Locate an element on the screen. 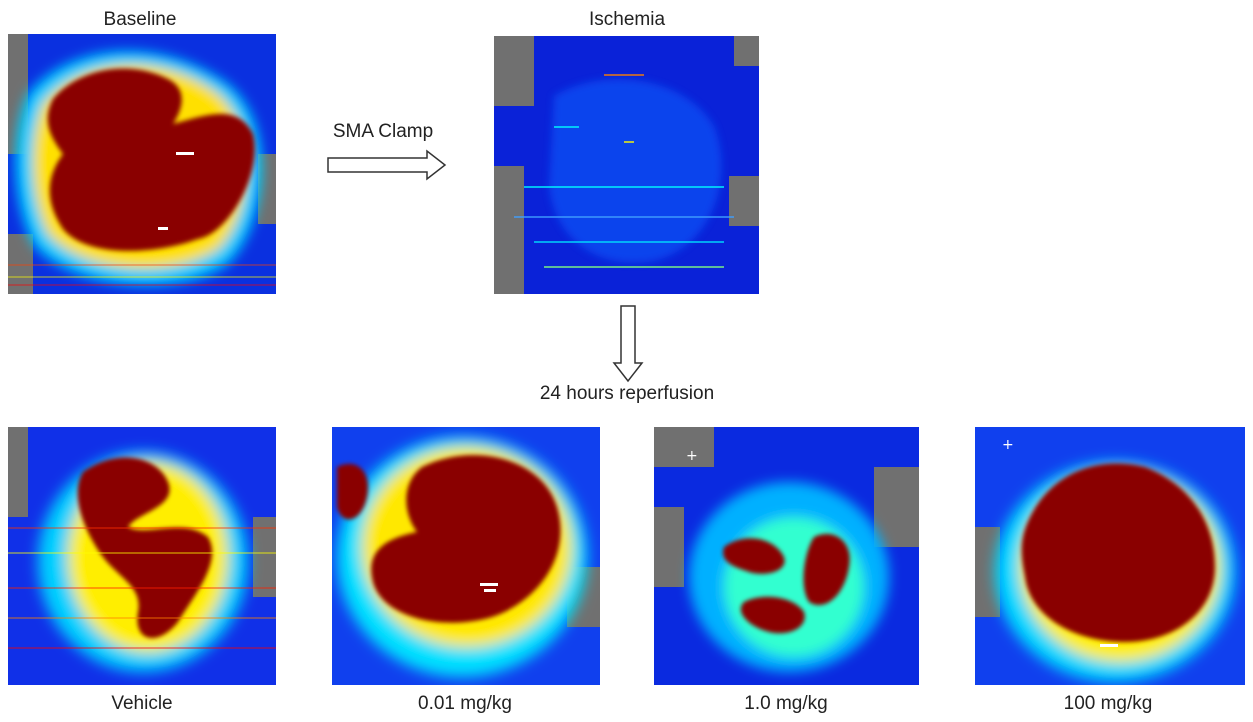  right-arrow-icon is located at coordinates (387, 165).